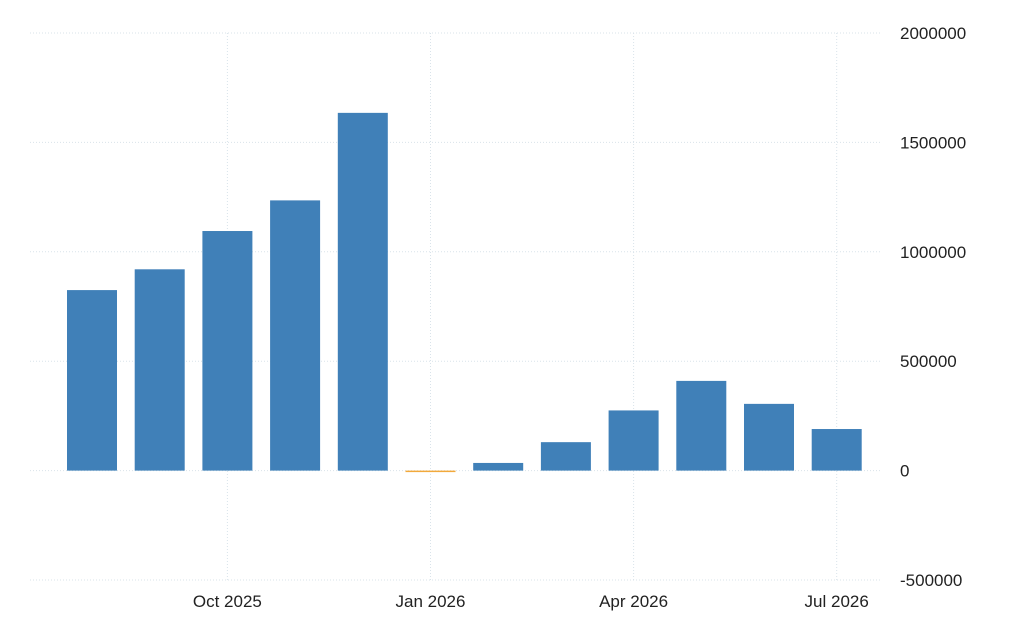  I want to click on y-tick-label: 0, so click(904, 471).